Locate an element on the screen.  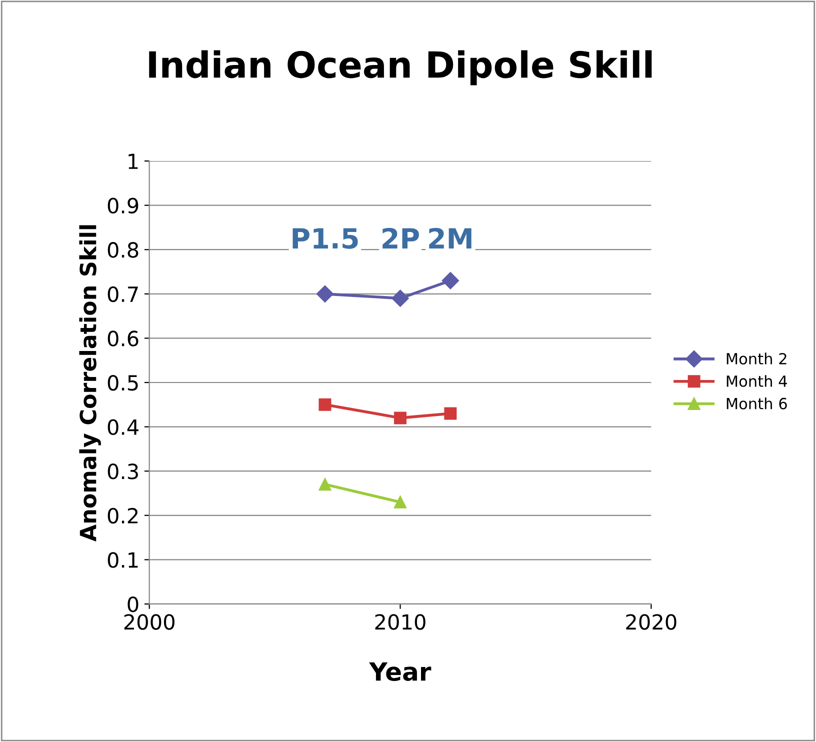
y-tick-label: 0.7 is located at coordinates (123, 294).